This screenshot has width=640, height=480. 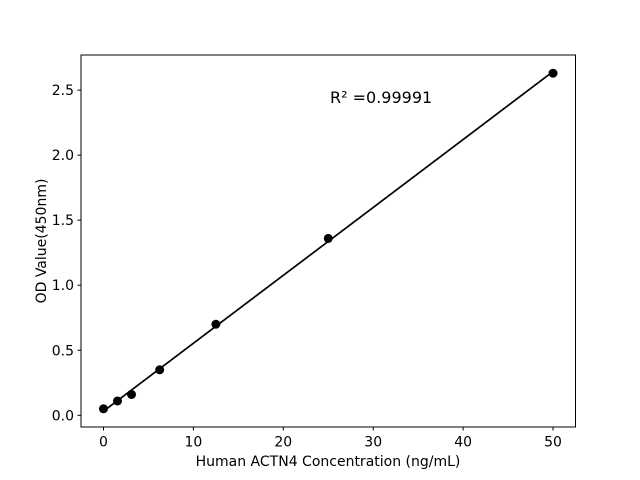 I want to click on x-axis-label: Human ACTN4 Concentration (ng/mL), so click(x=328, y=462).